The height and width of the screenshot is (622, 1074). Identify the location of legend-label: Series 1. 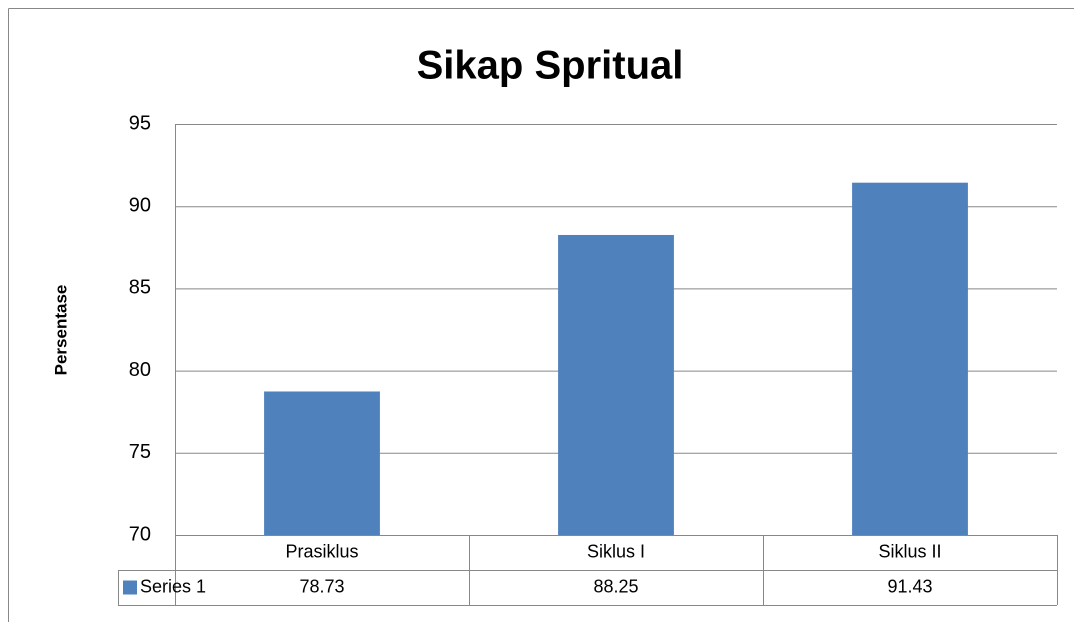
(173, 586).